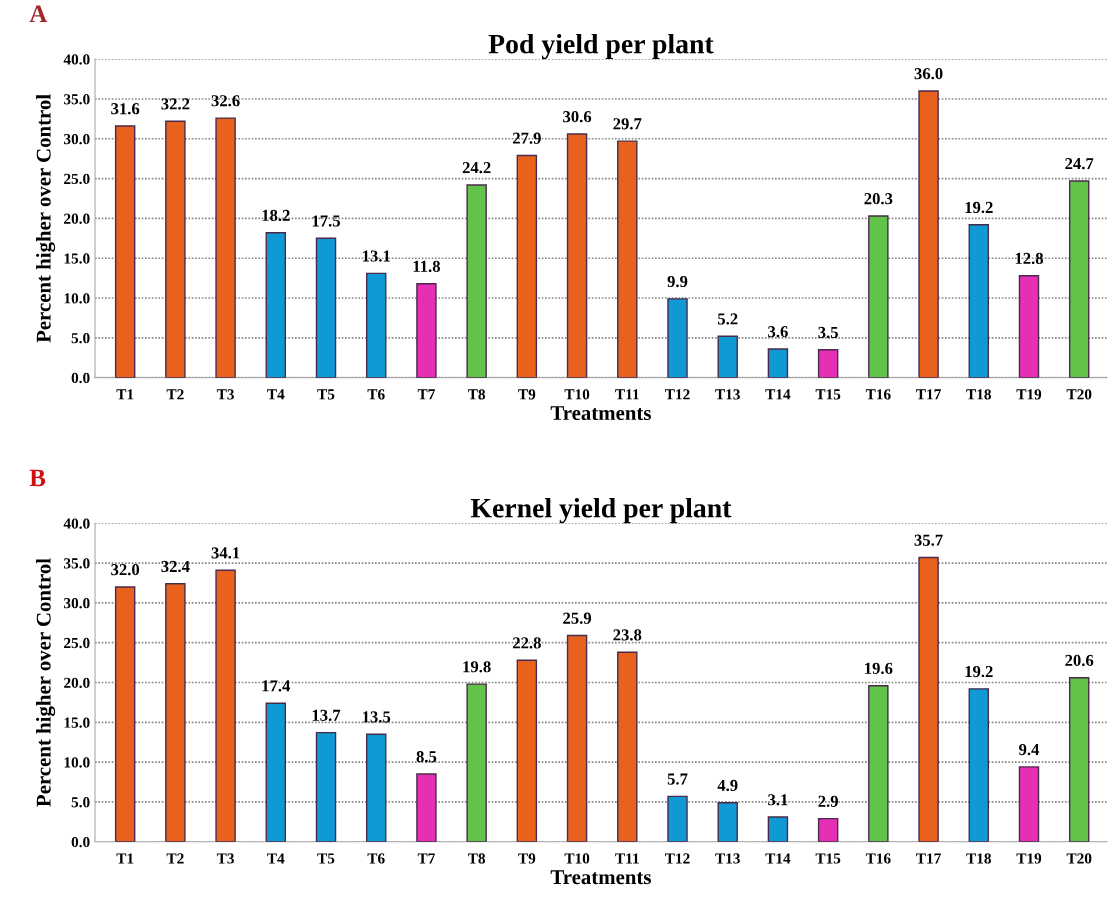 The height and width of the screenshot is (910, 1118). Describe the element at coordinates (376, 256) in the screenshot. I see `data-label: 13.1` at that location.